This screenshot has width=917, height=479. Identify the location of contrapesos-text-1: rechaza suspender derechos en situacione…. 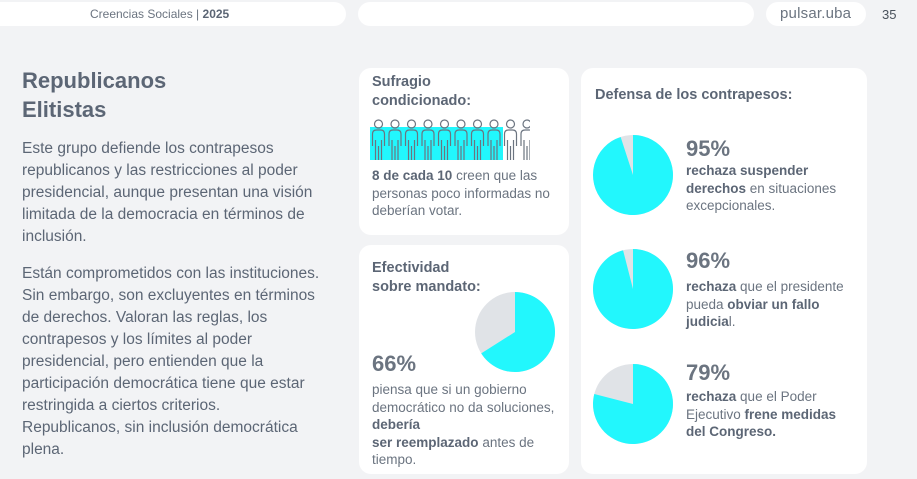
(761, 188).